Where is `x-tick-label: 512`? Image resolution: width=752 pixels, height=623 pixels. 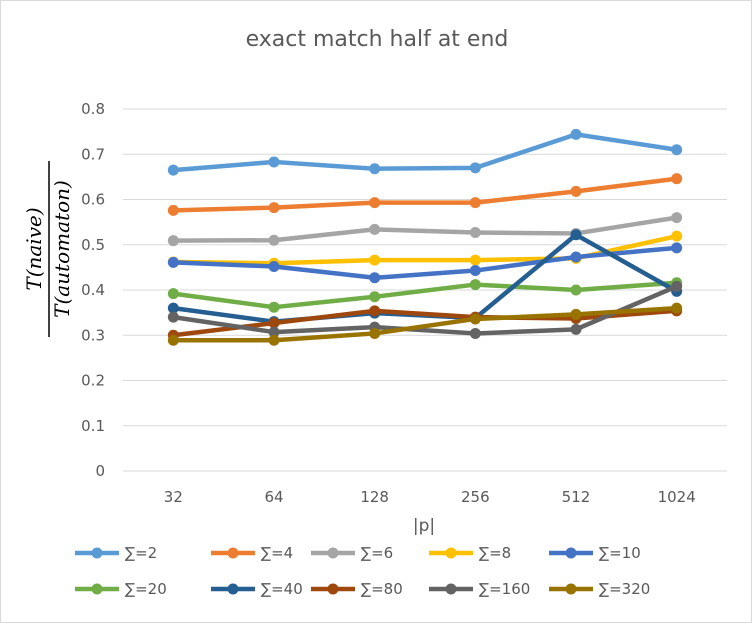
x-tick-label: 512 is located at coordinates (576, 497).